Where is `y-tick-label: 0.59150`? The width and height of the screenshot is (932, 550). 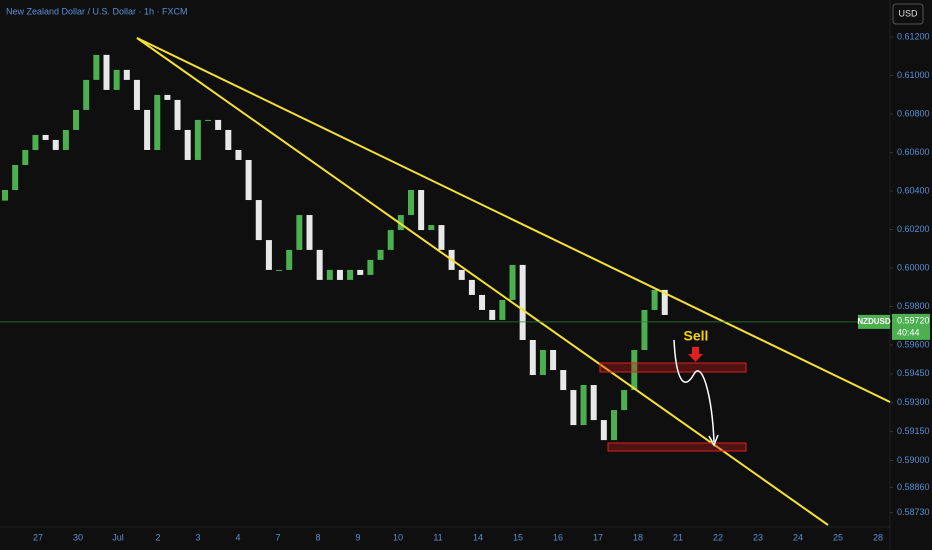 y-tick-label: 0.59150 is located at coordinates (913, 431).